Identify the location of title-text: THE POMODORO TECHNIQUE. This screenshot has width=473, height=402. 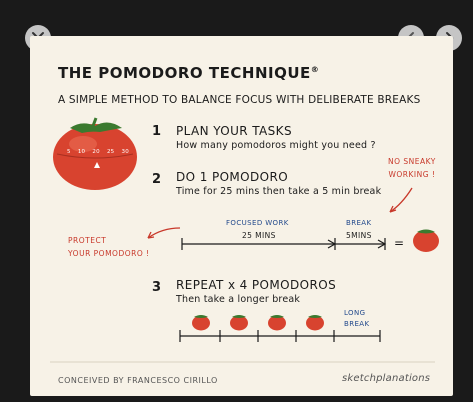
(184, 73).